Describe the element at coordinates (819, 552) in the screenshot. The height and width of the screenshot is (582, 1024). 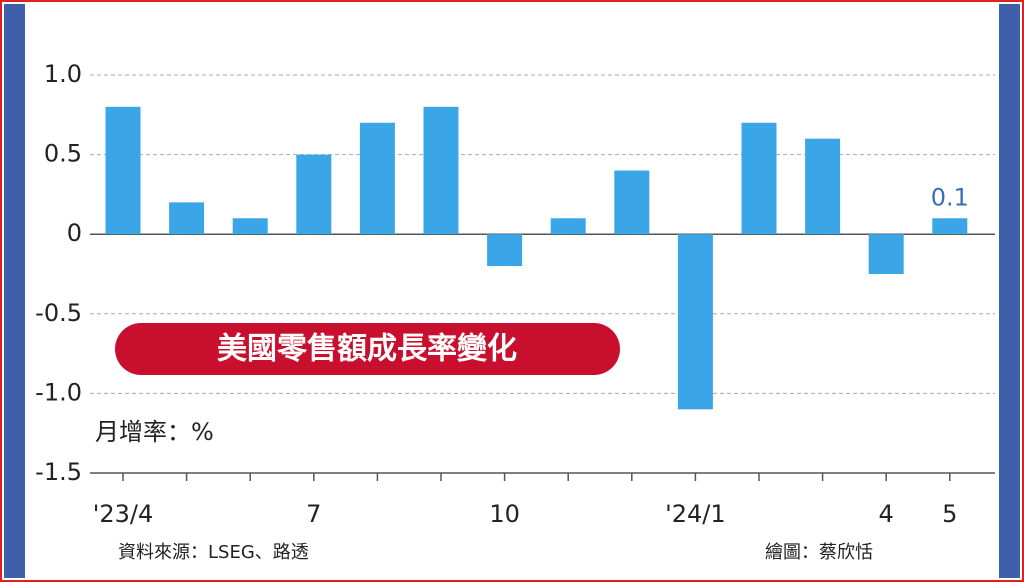
I see `credit: 繪圖：蔡欣恬` at that location.